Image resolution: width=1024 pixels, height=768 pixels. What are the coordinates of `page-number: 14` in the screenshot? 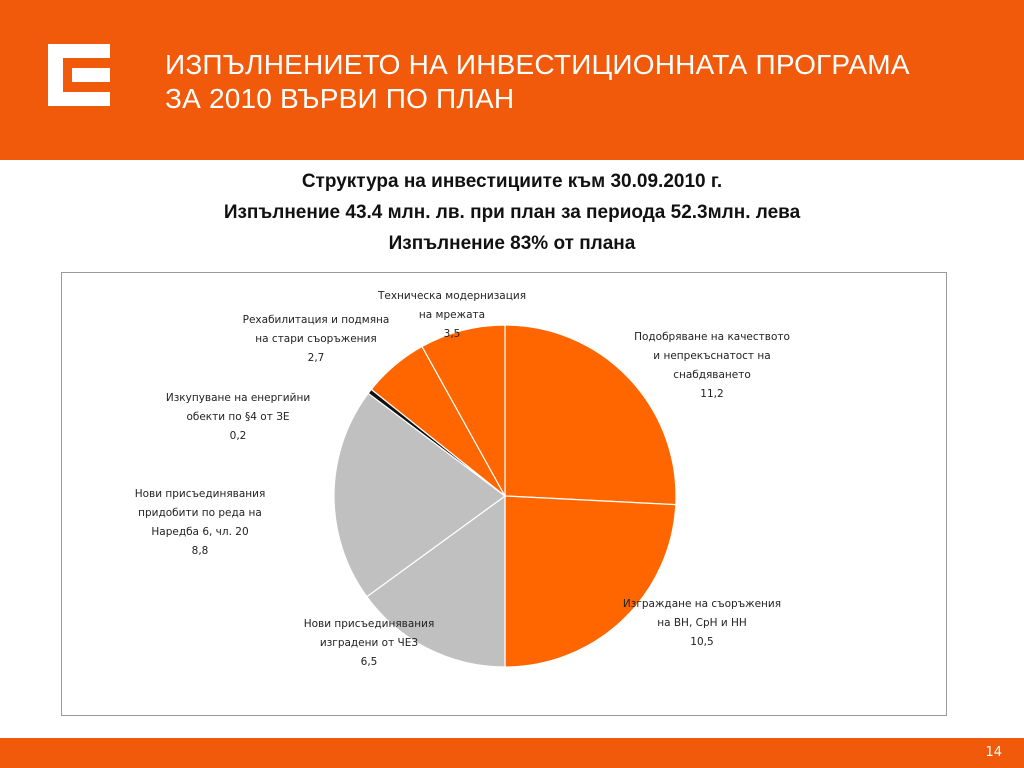 It's located at (993, 752).